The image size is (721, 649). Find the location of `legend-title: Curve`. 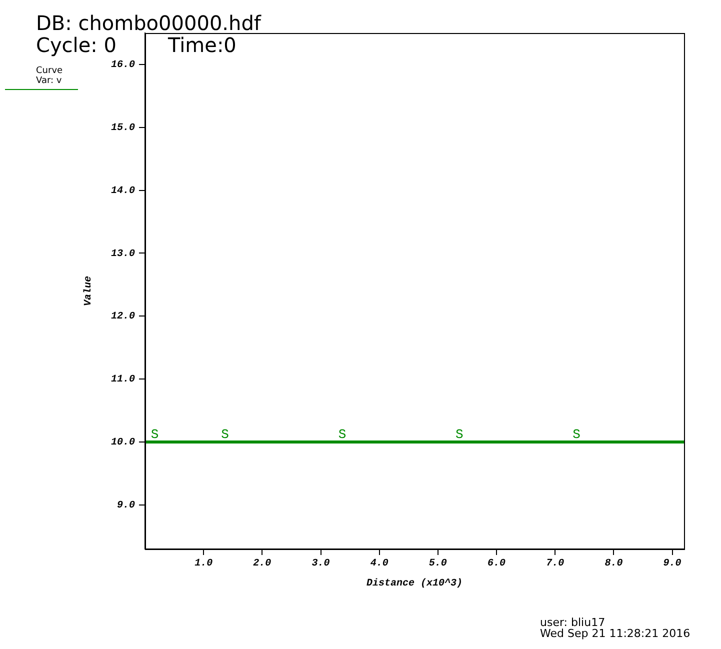

legend-title: Curve is located at coordinates (50, 71).